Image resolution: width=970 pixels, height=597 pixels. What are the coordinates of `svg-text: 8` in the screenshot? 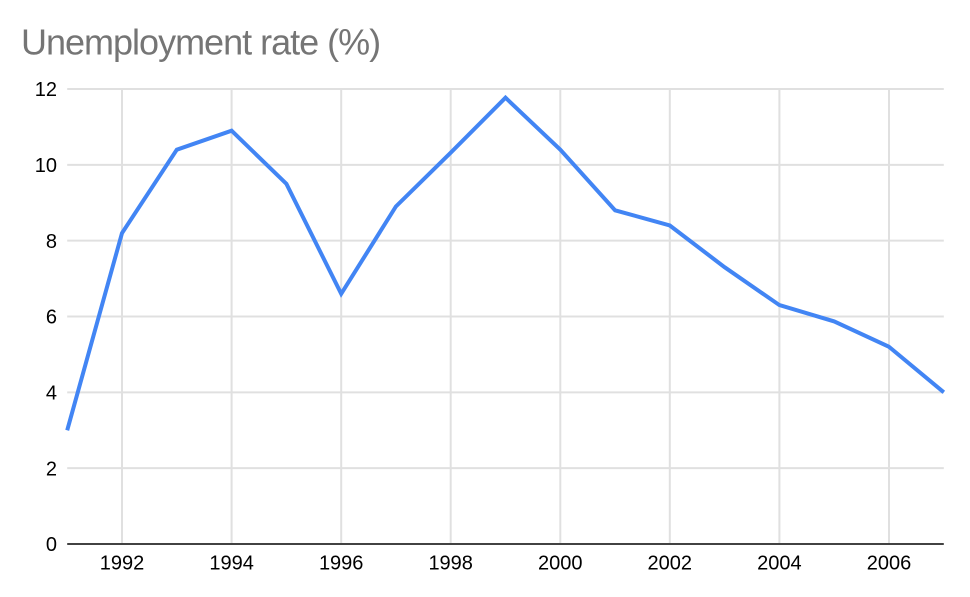 It's located at (51, 242).